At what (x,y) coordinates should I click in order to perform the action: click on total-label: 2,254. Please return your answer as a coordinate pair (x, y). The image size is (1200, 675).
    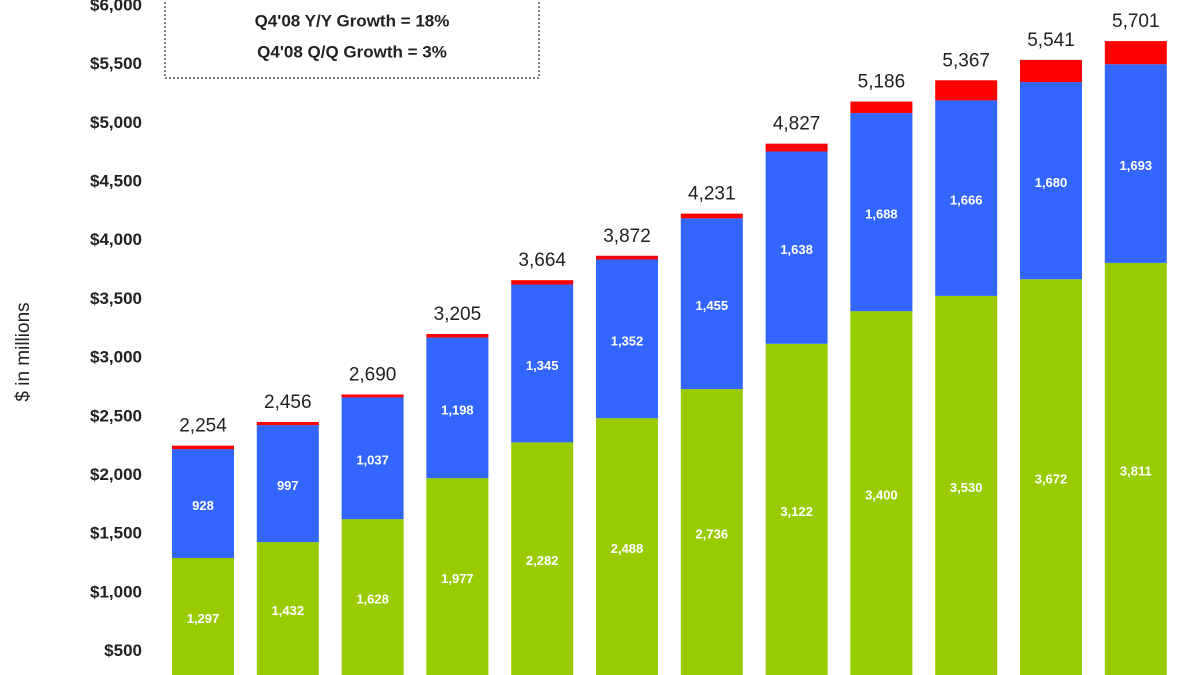
    Looking at the image, I should click on (203, 426).